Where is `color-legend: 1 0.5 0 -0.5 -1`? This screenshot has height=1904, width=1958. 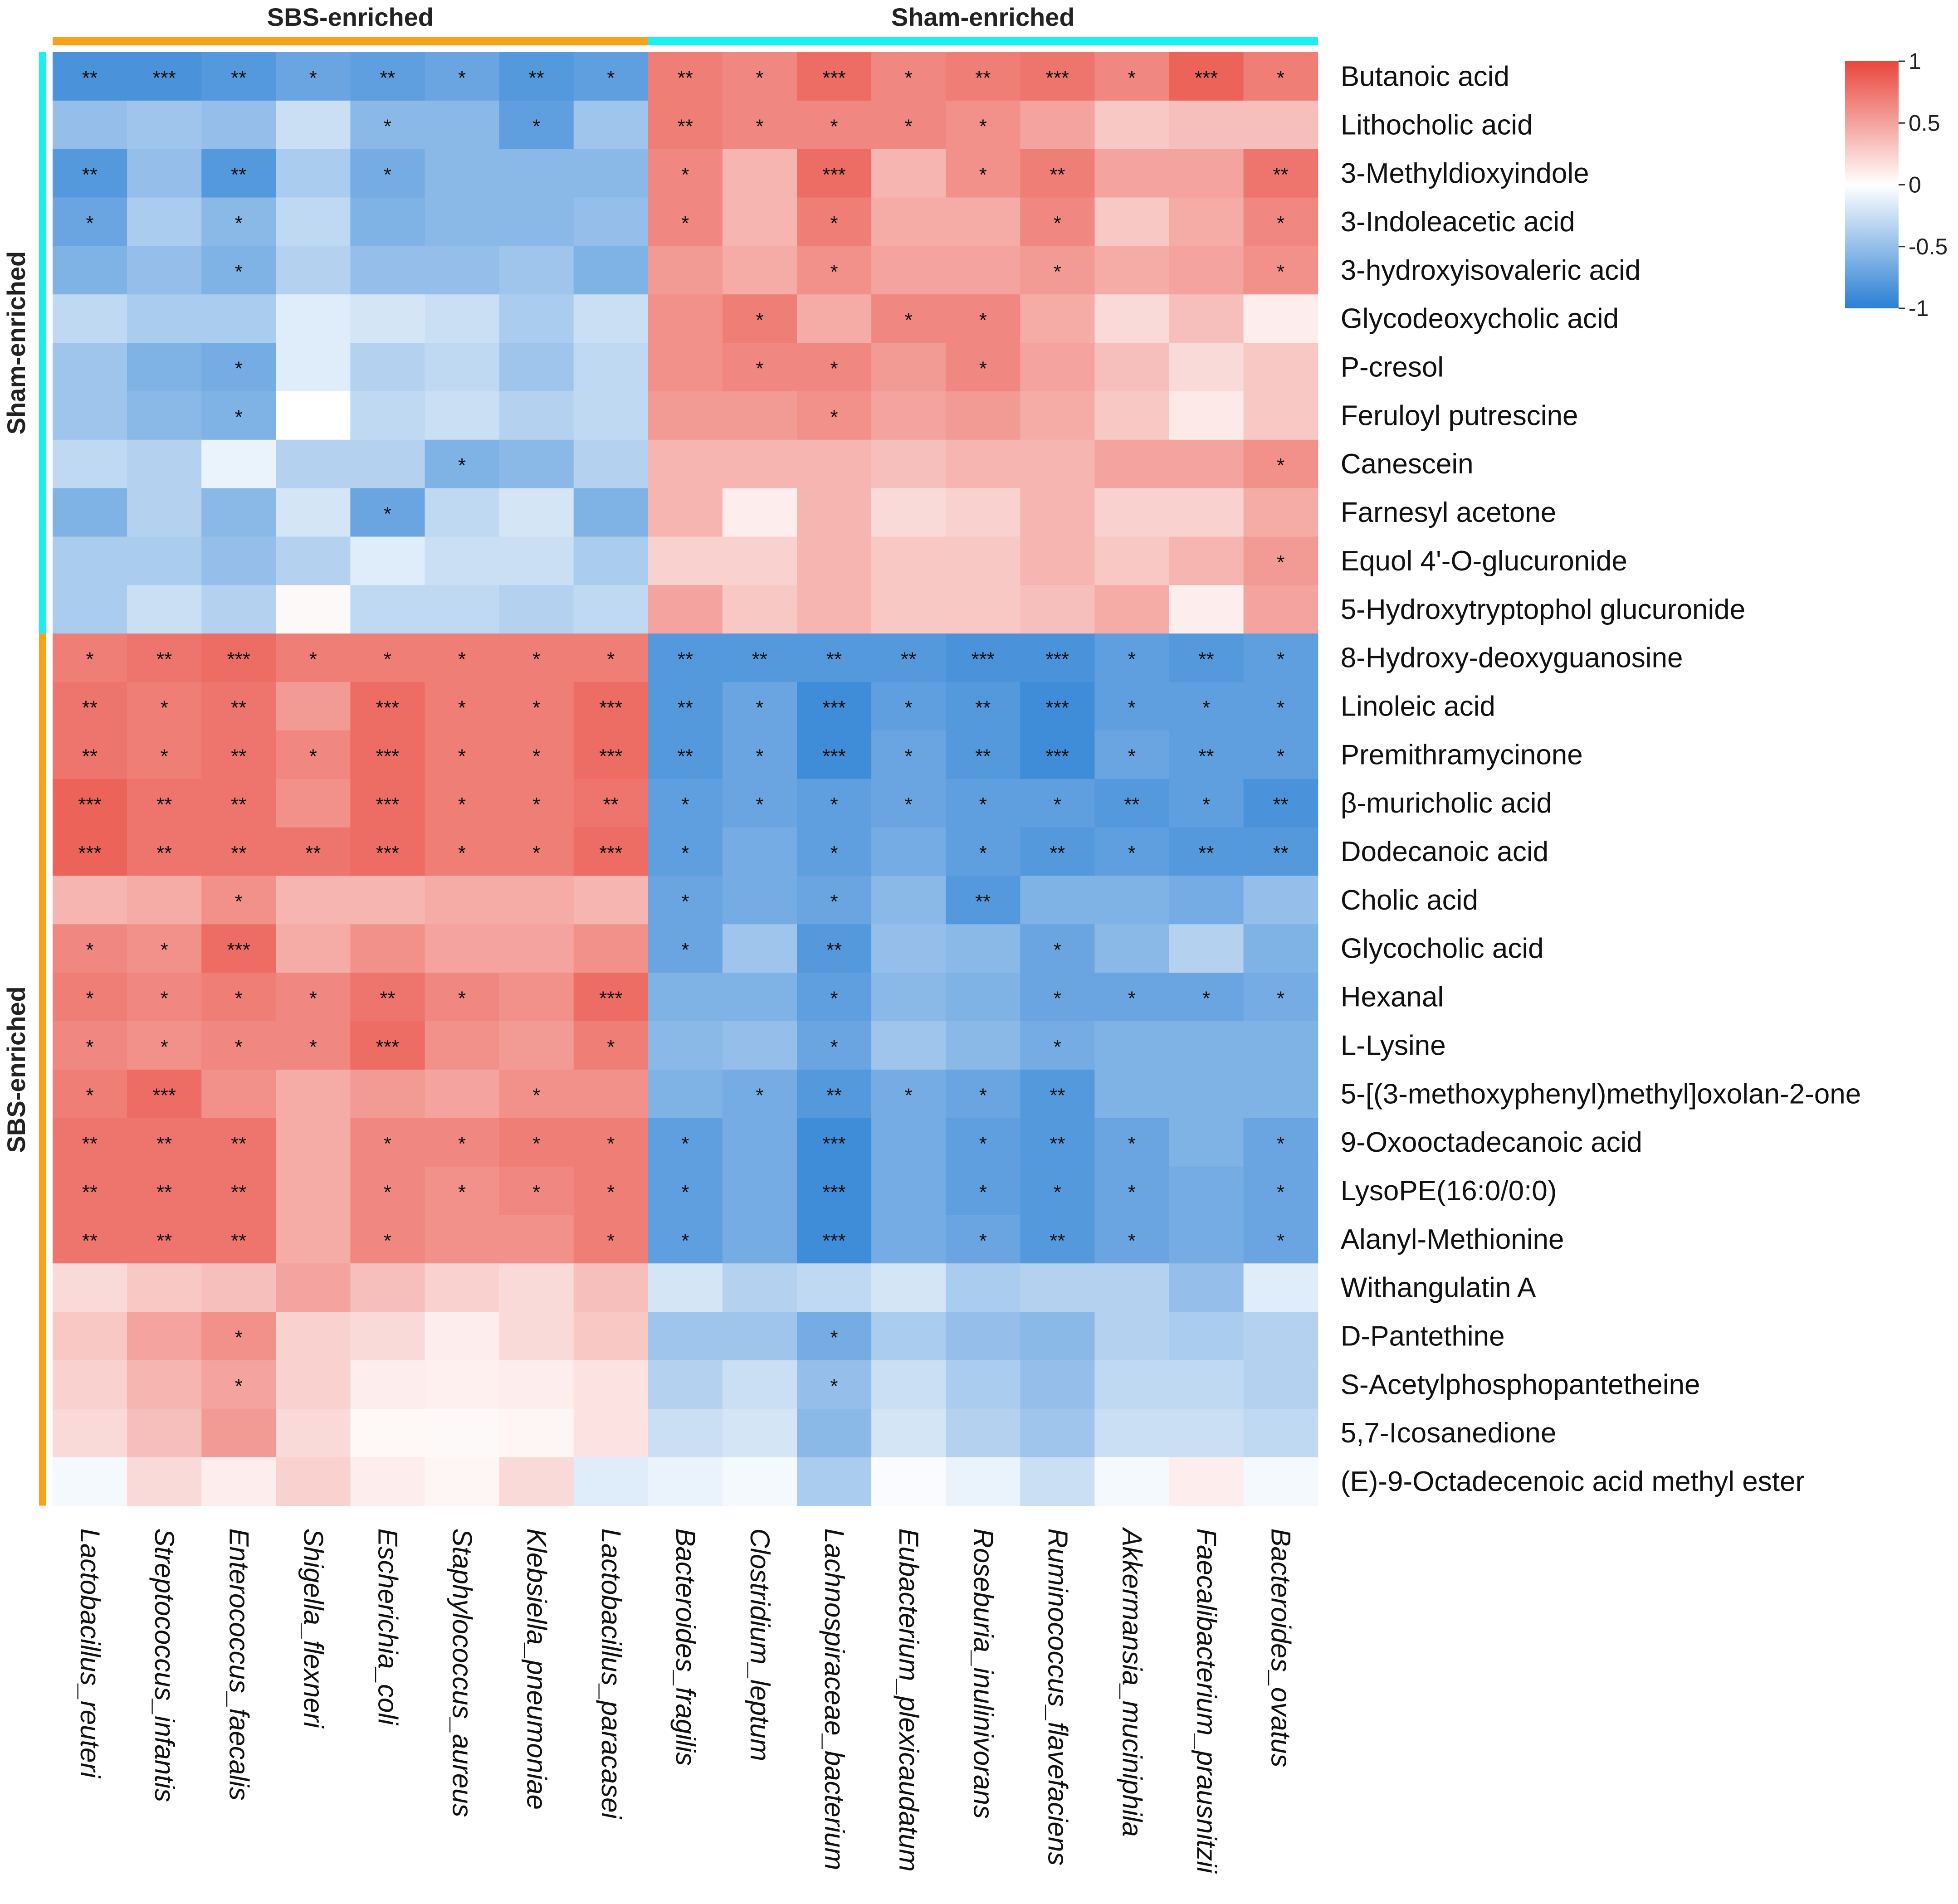
color-legend: 1 0.5 0 -0.5 -1 is located at coordinates (1897, 185).